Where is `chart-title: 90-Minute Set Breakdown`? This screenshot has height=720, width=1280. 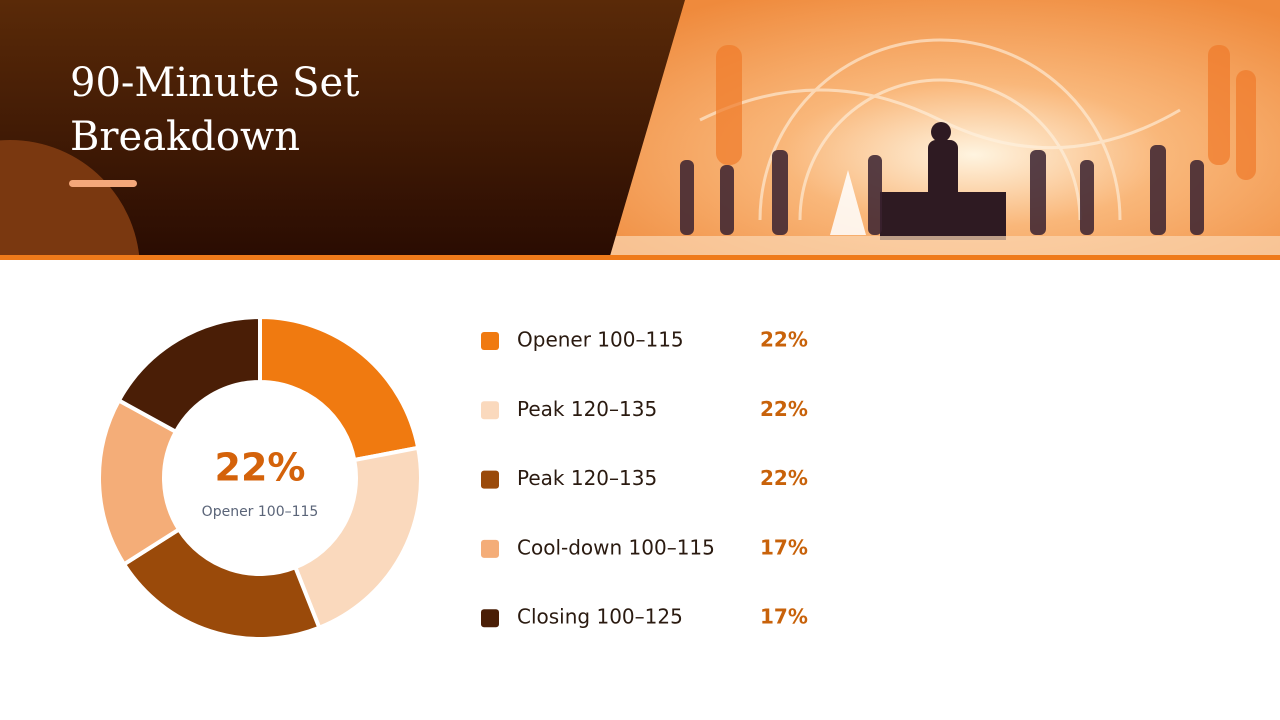
chart-title: 90-Minute Set Breakdown is located at coordinates (214, 110).